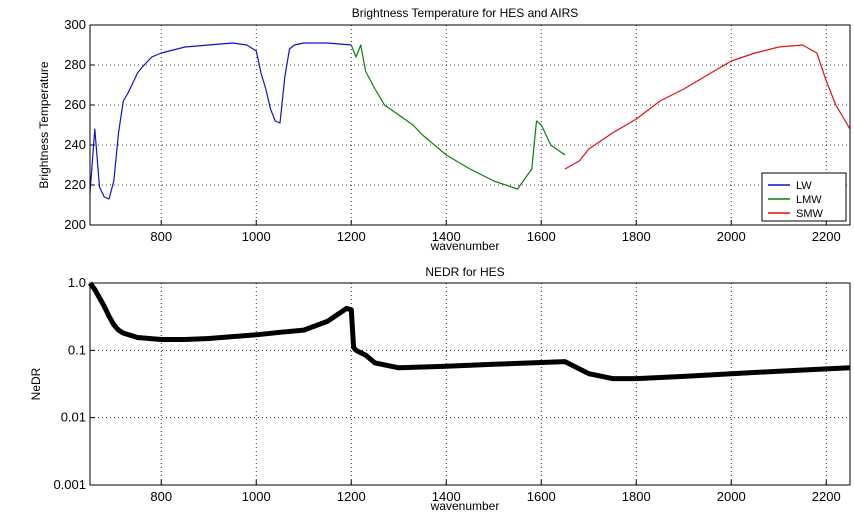 This screenshot has width=854, height=514. Describe the element at coordinates (73, 417) in the screenshot. I see `y-tick-label: 0.01` at that location.